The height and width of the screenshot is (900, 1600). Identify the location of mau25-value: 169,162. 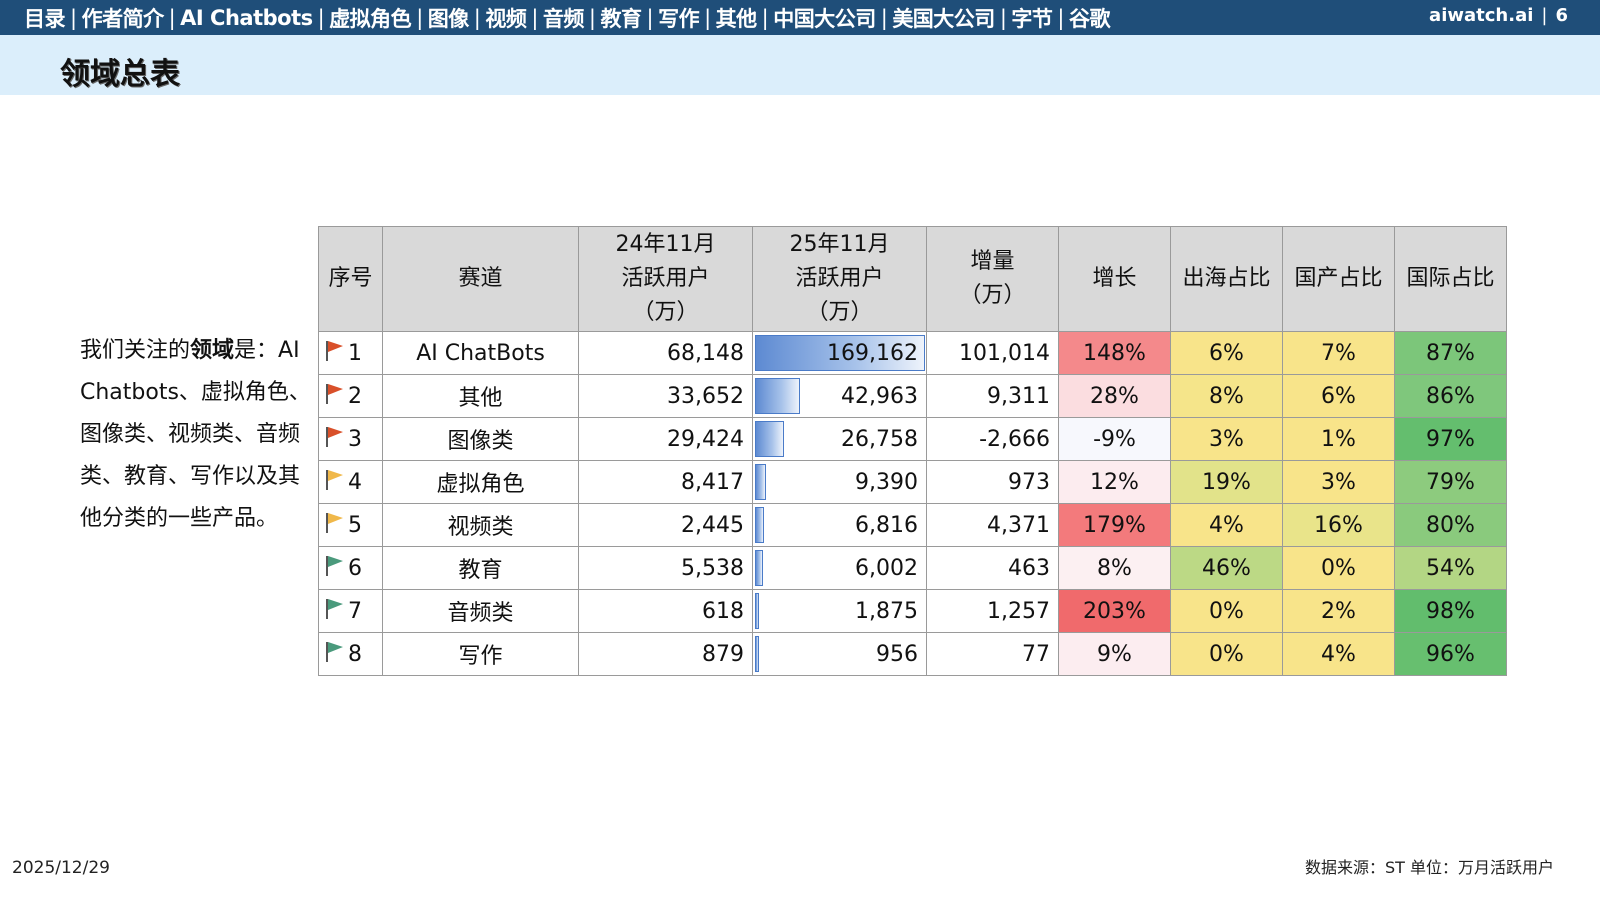
(872, 353).